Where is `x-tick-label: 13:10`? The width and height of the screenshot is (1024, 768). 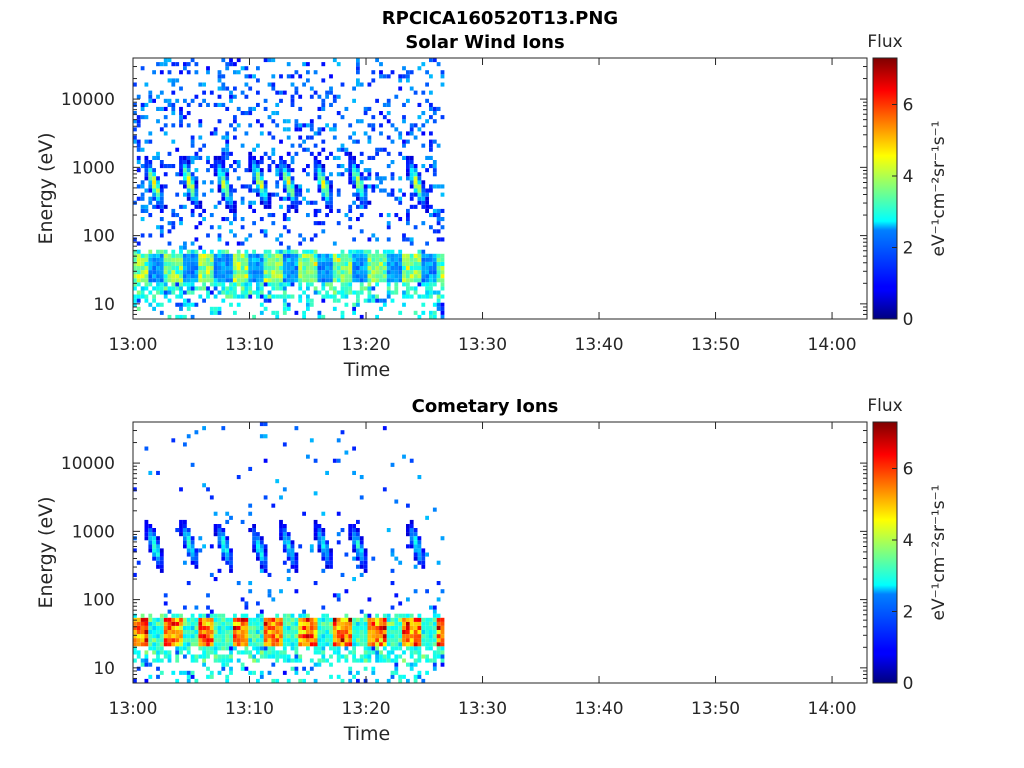 x-tick-label: 13:10 is located at coordinates (249, 345).